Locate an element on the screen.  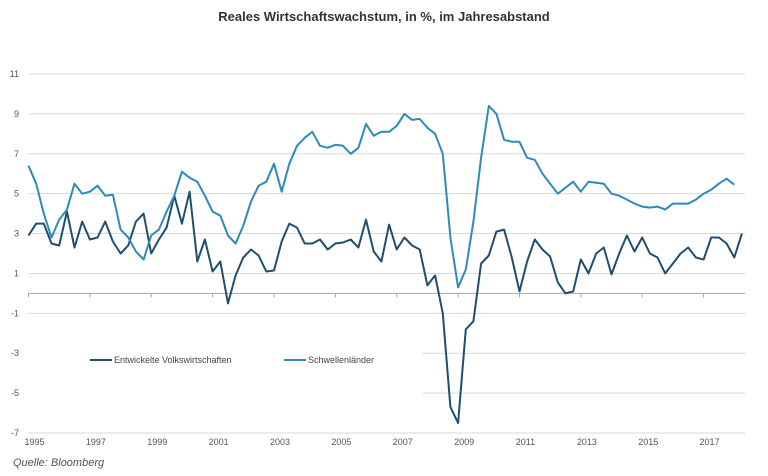
y-axis-ticks: 11 9 7 5 3 1 -1 -3 -5 -7 is located at coordinates (14, 253).